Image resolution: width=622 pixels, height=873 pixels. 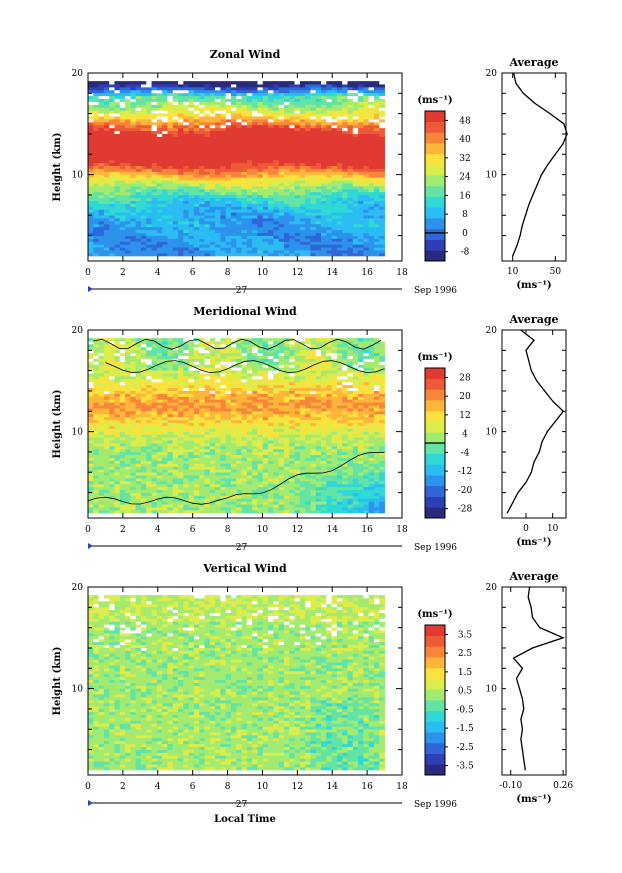 What do you see at coordinates (540, 164) in the screenshot?
I see `profile-line` at bounding box center [540, 164].